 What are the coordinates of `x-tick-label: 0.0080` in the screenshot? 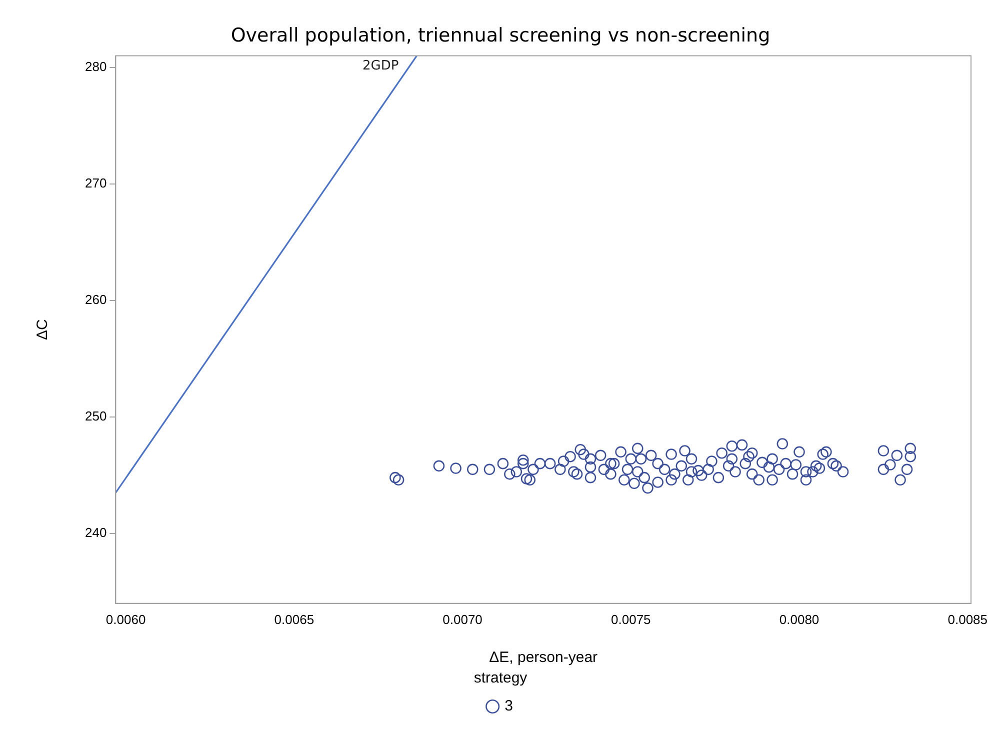 It's located at (799, 619).